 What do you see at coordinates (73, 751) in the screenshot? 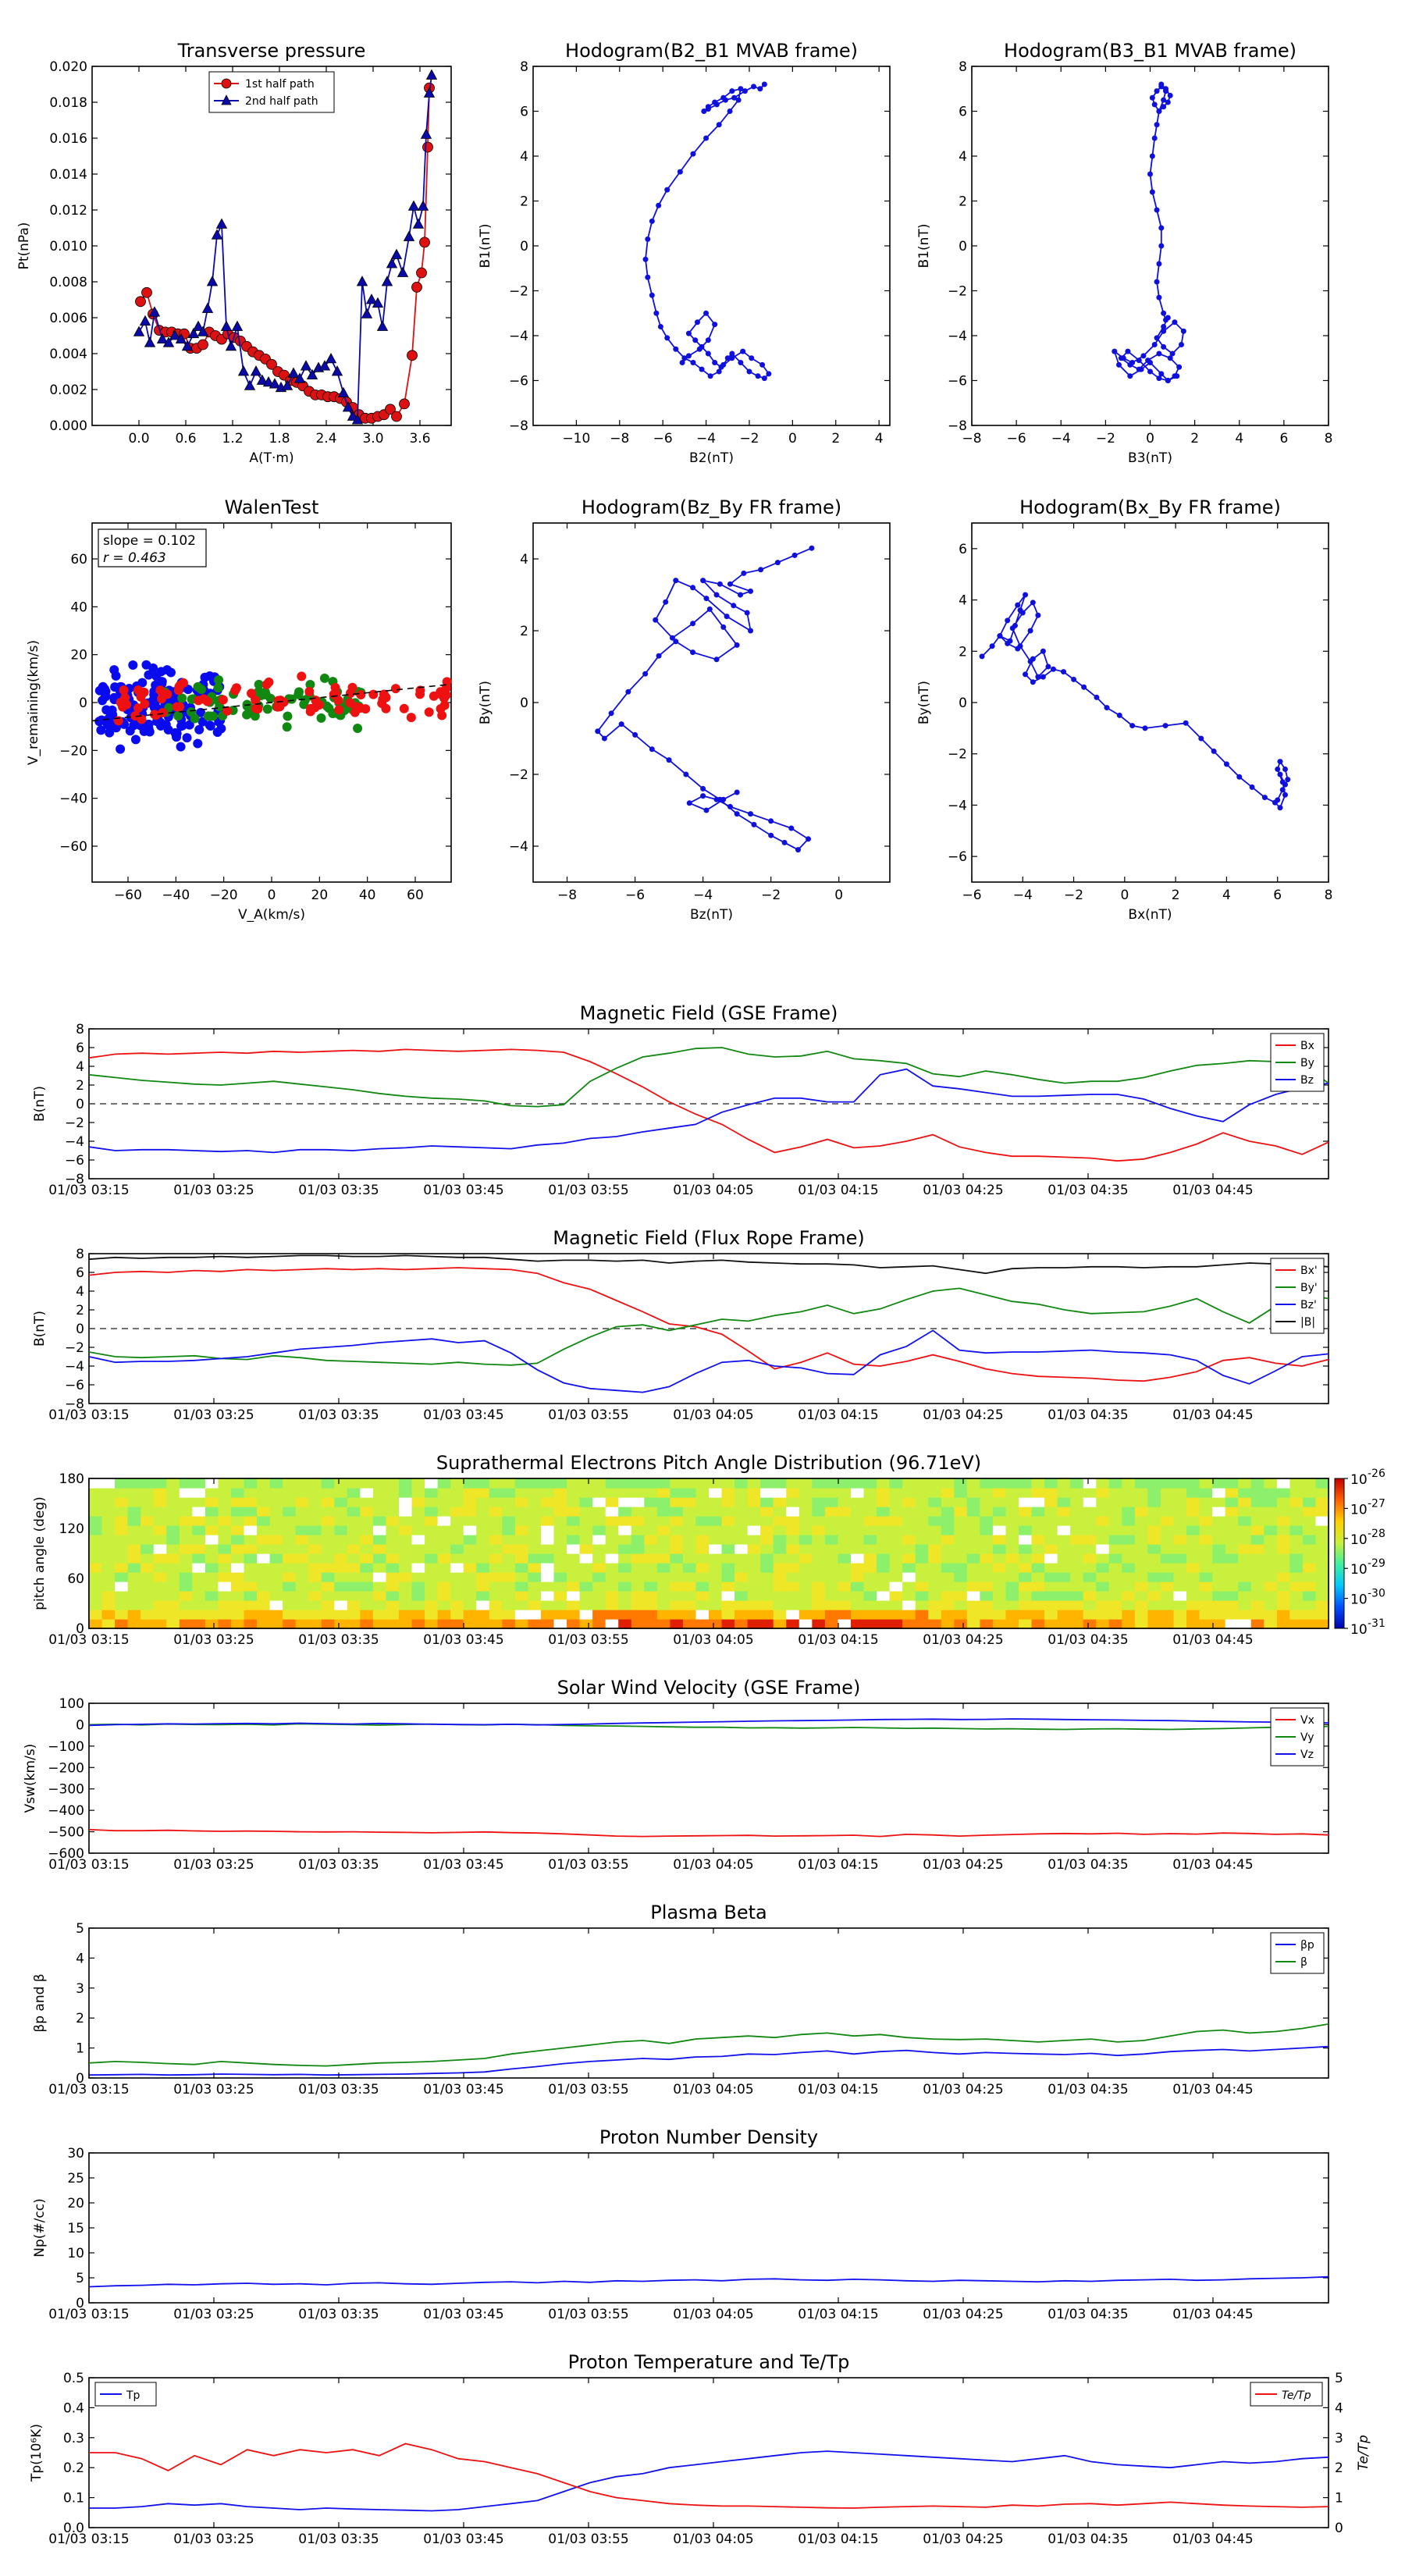
I see `y-tick-label: −20` at bounding box center [73, 751].